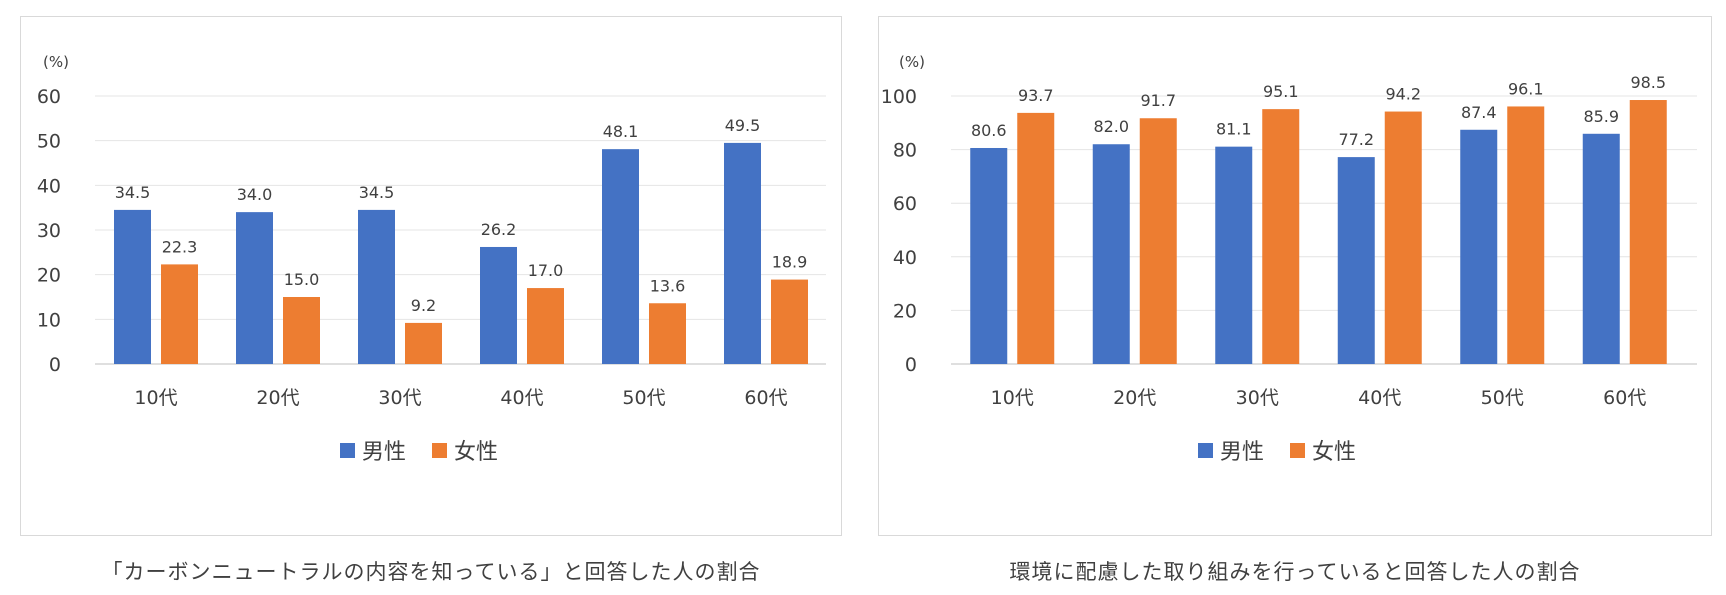 The height and width of the screenshot is (595, 1726). What do you see at coordinates (302, 279) in the screenshot?
I see `bar-data-label: 15.0` at bounding box center [302, 279].